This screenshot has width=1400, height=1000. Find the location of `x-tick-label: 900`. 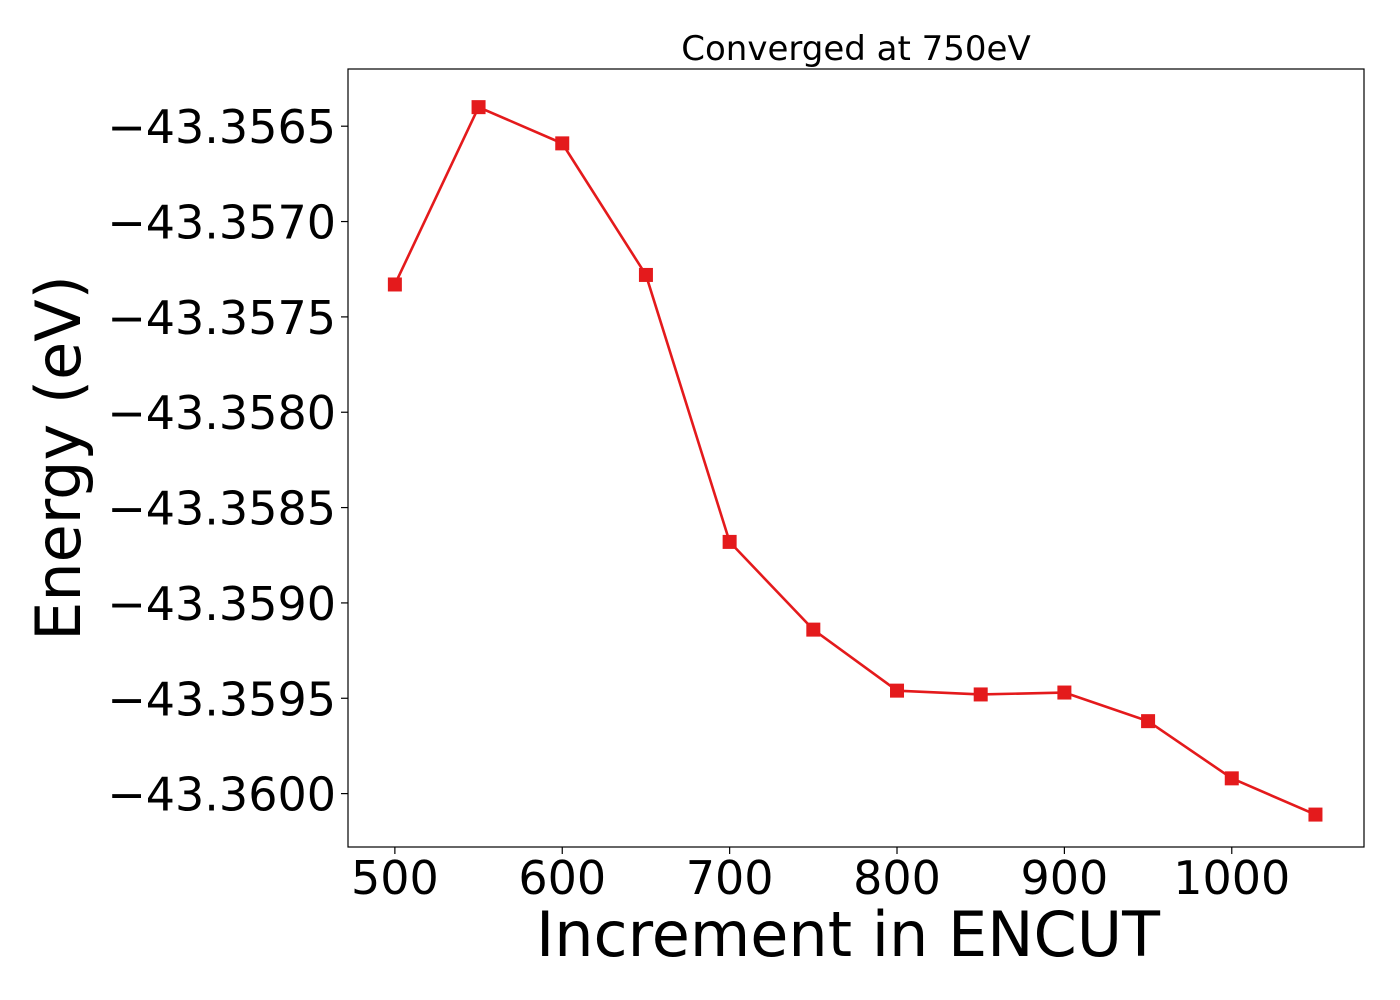

x-tick-label: 900 is located at coordinates (1064, 878).